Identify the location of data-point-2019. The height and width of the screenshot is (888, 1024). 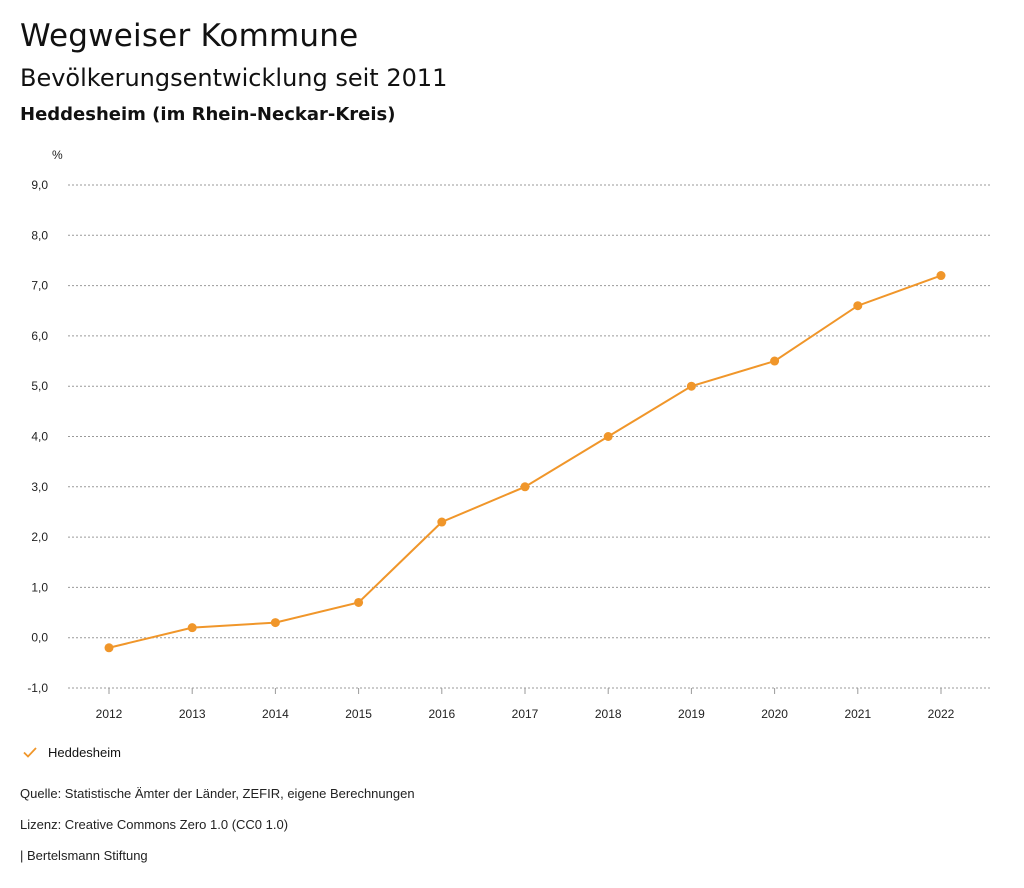
(691, 386).